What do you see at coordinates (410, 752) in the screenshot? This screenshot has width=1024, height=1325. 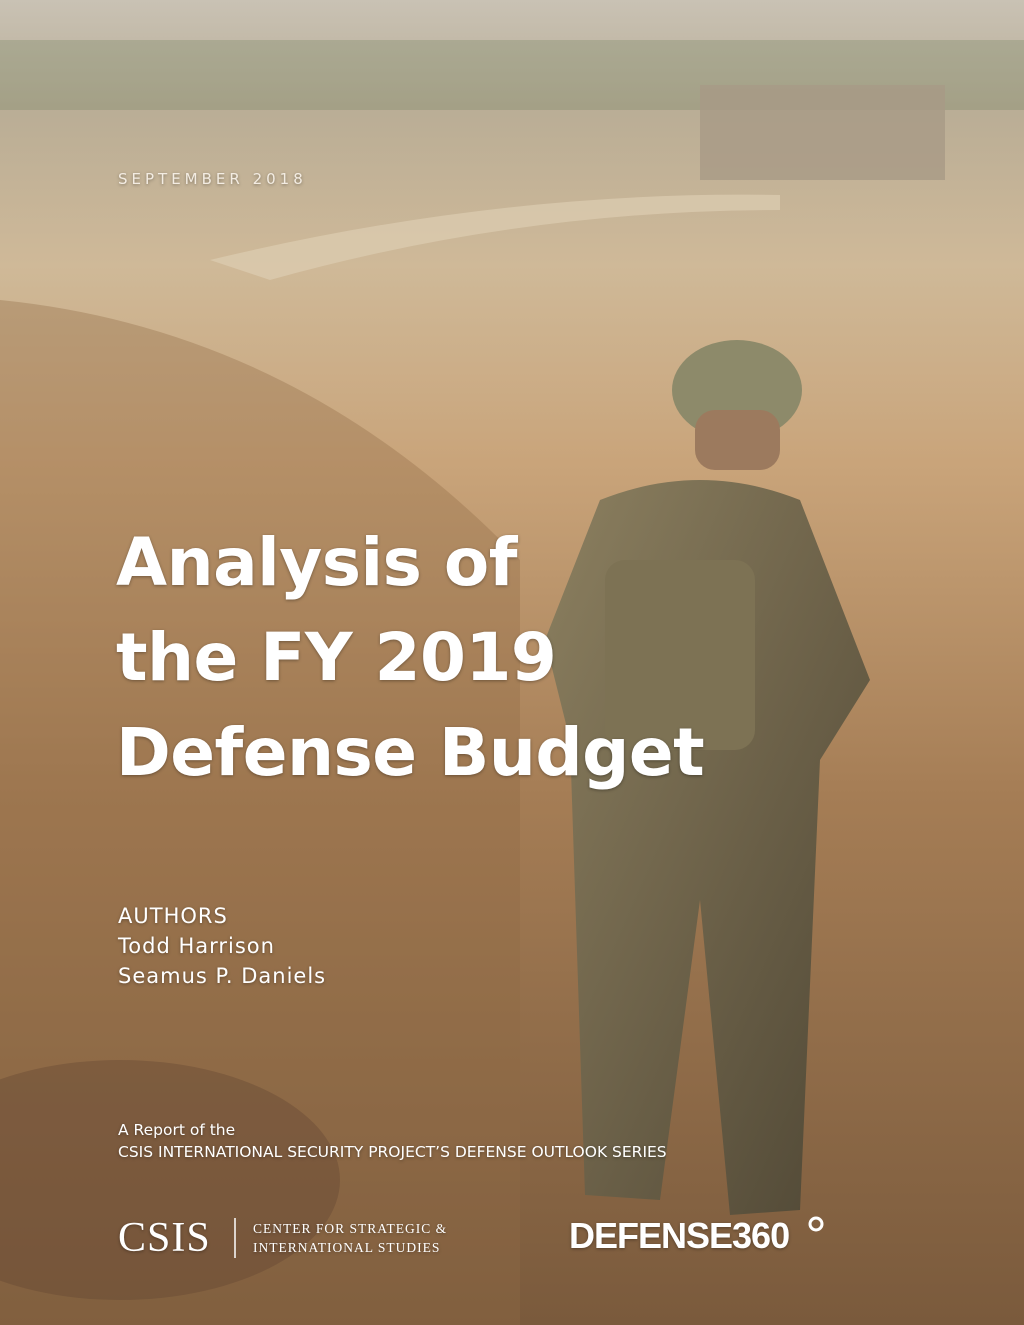 I see `title-line: Defense Budget` at bounding box center [410, 752].